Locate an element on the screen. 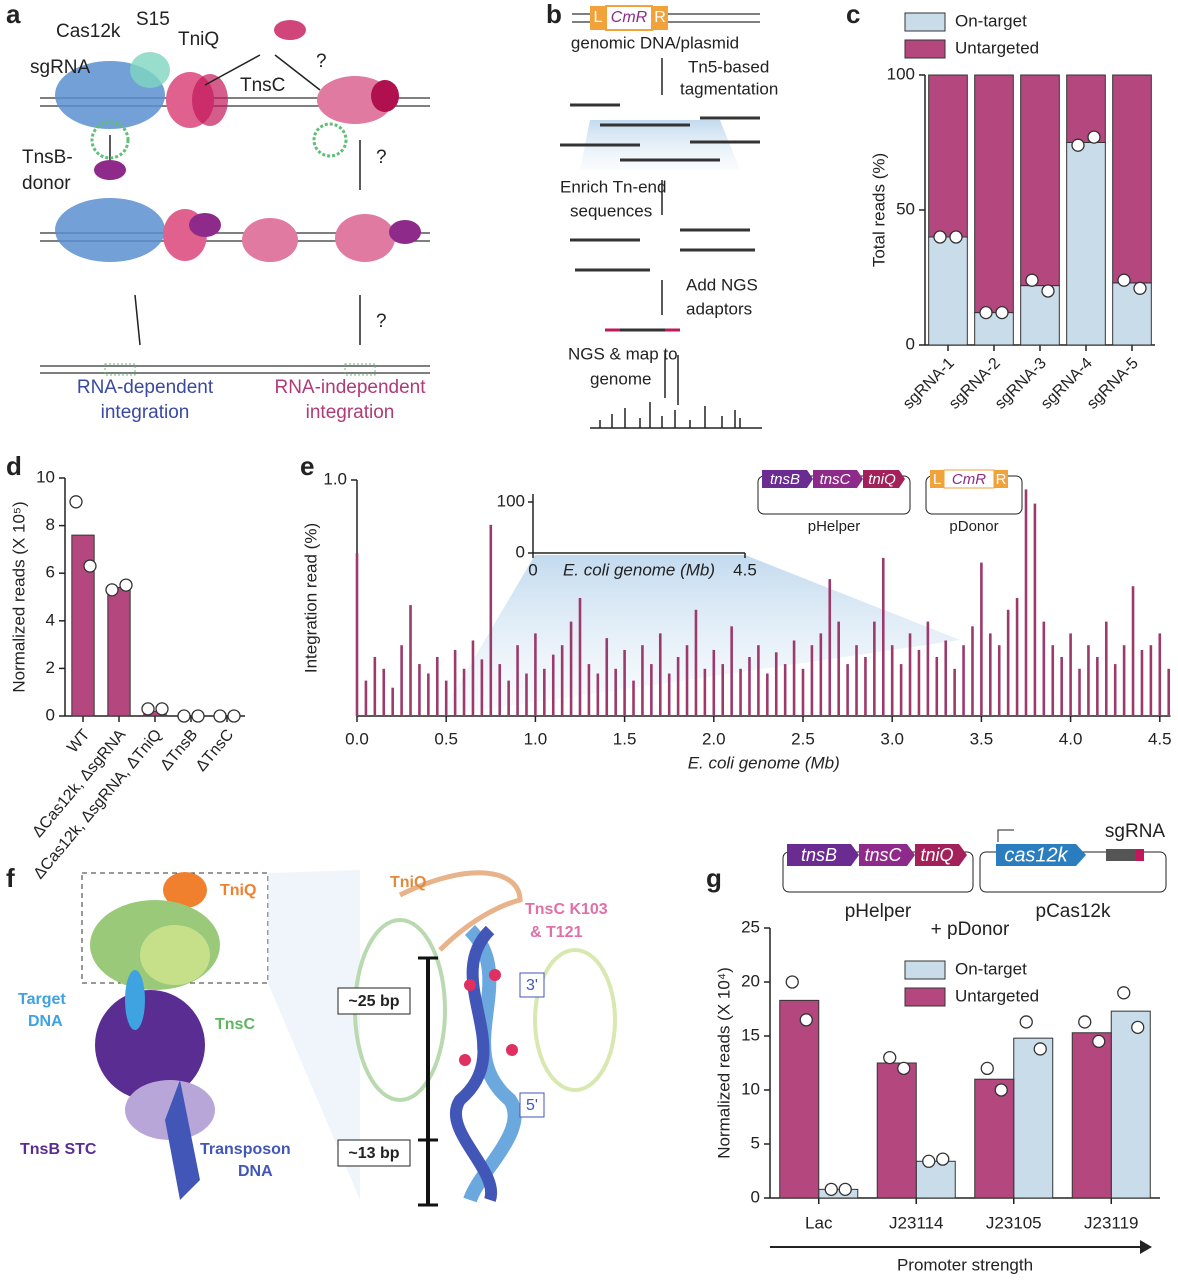 This screenshot has width=1178, height=1280. bar-segment is located at coordinates (1040, 180).